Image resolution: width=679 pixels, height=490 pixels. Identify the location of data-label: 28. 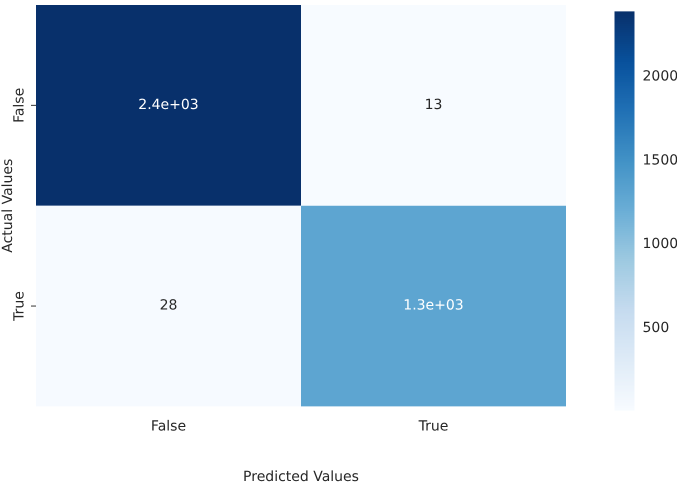
(169, 306).